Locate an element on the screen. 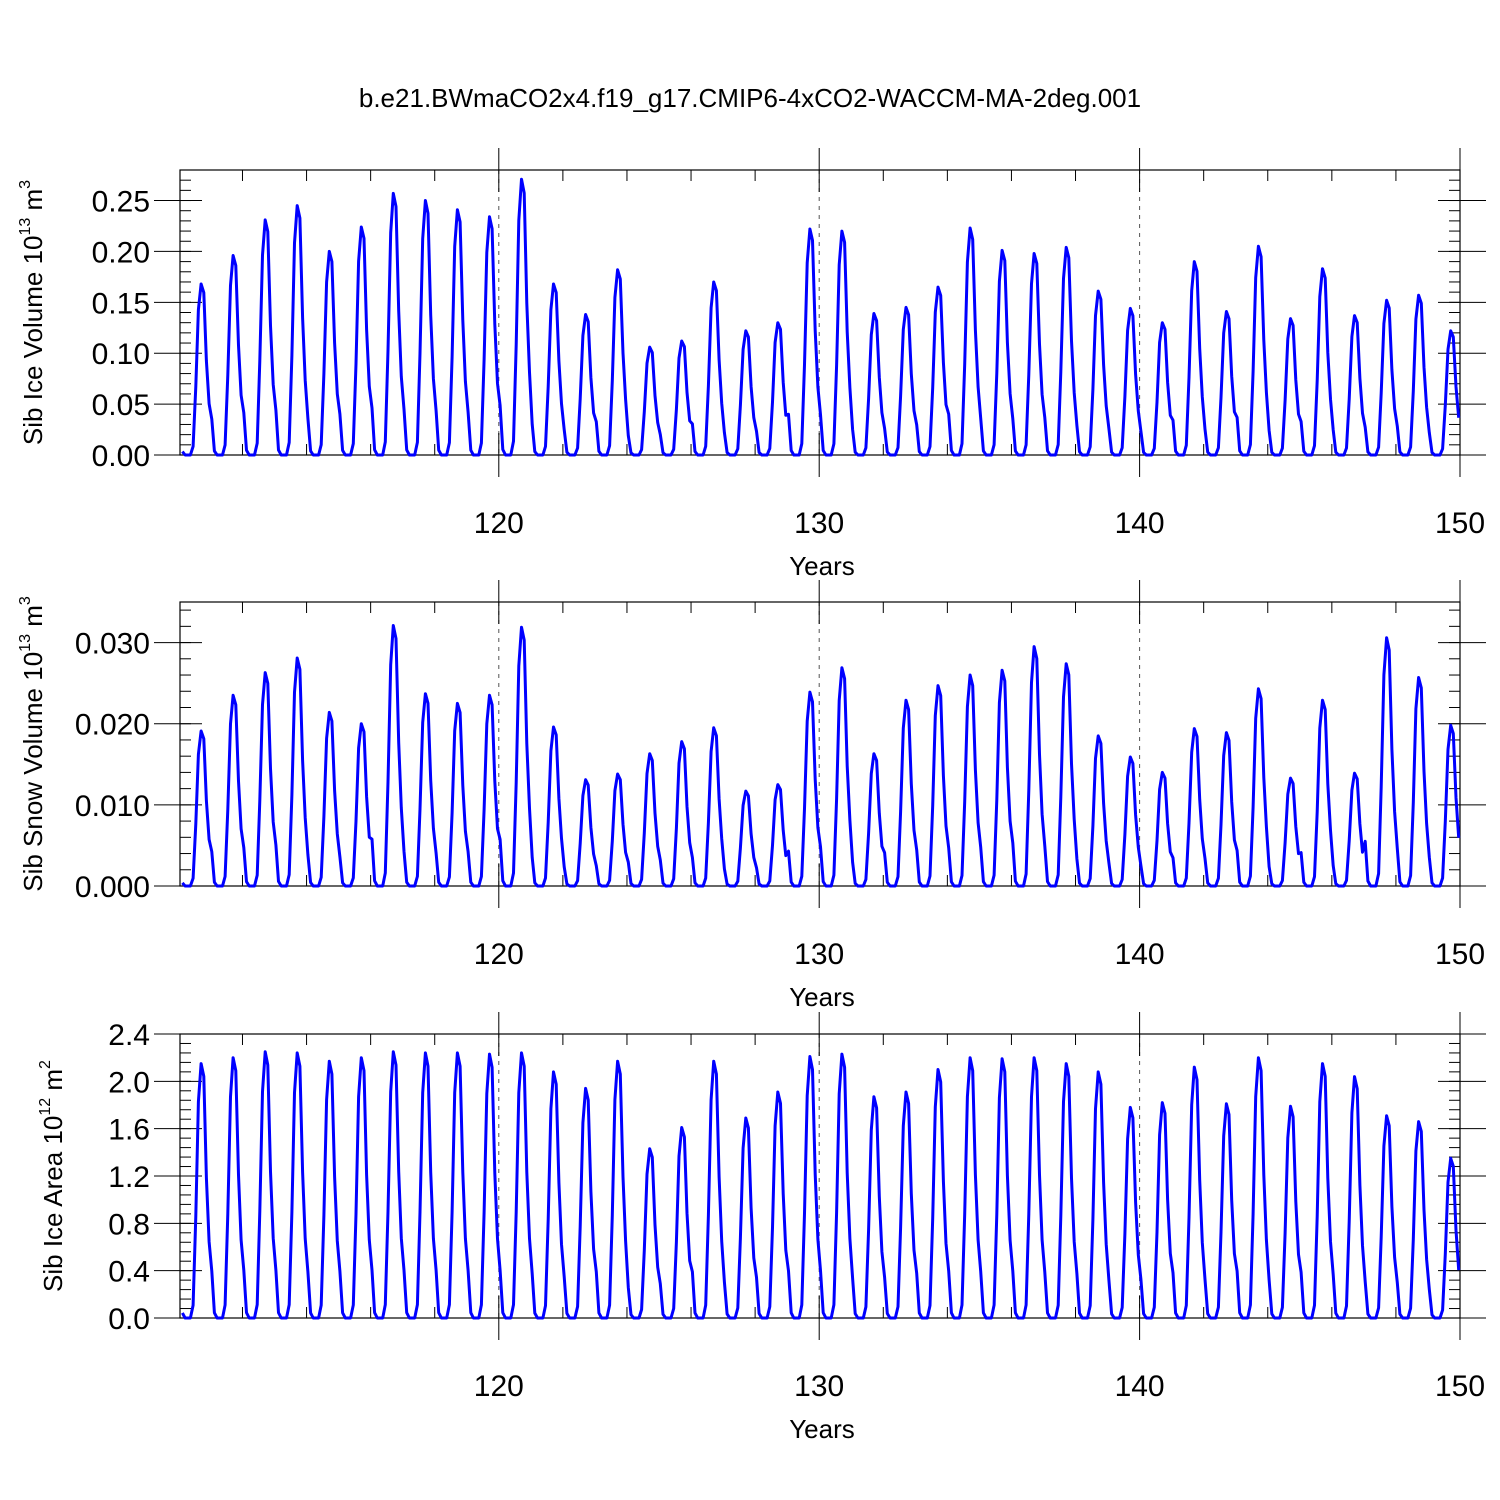 Image resolution: width=1500 pixels, height=1500 pixels. y-tick-label: 1.2 is located at coordinates (129, 1177).